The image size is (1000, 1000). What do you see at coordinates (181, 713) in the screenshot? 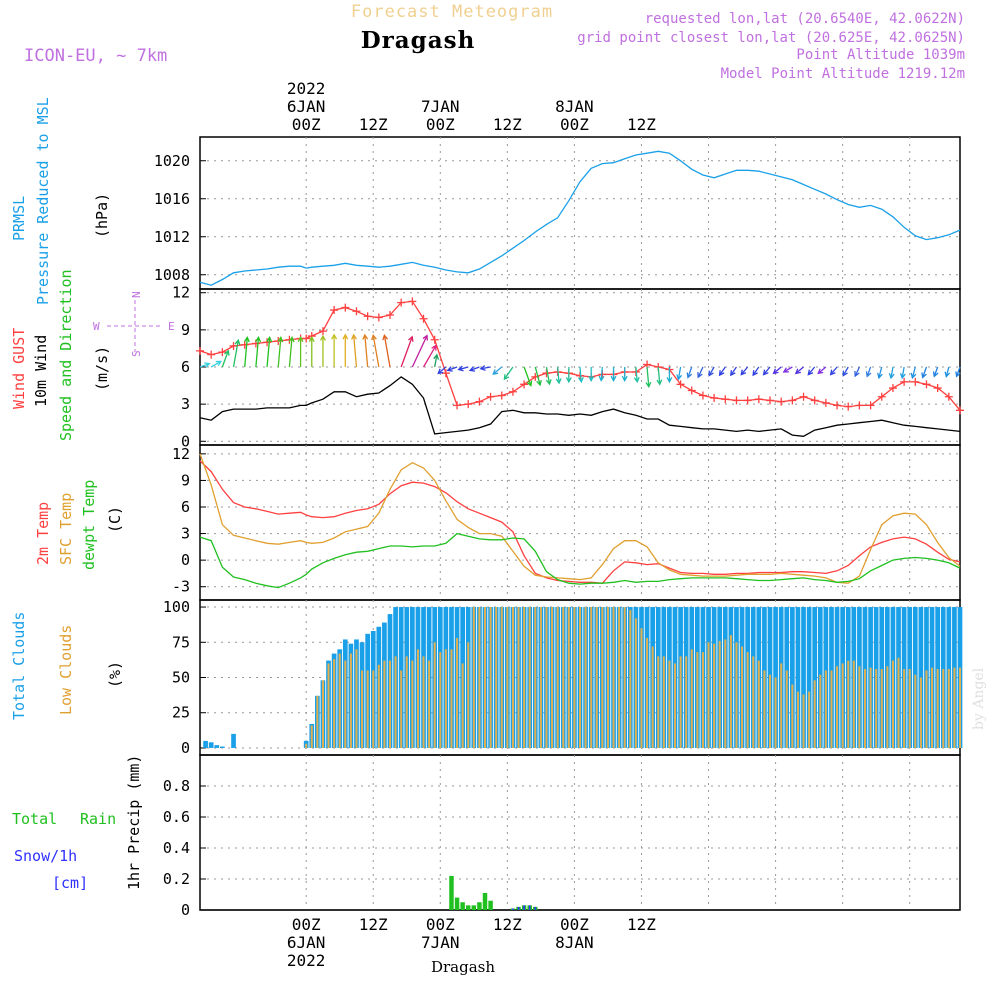
I see `clouds-ytick-label: 25` at bounding box center [181, 713].